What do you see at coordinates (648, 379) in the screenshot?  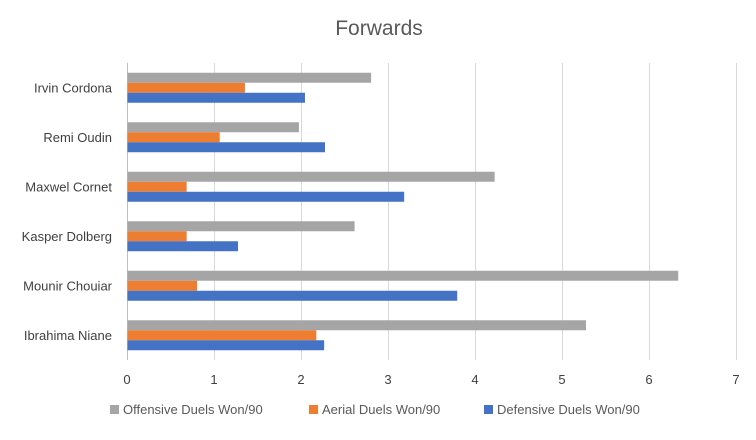 I see `x-tick-label: 6` at bounding box center [648, 379].